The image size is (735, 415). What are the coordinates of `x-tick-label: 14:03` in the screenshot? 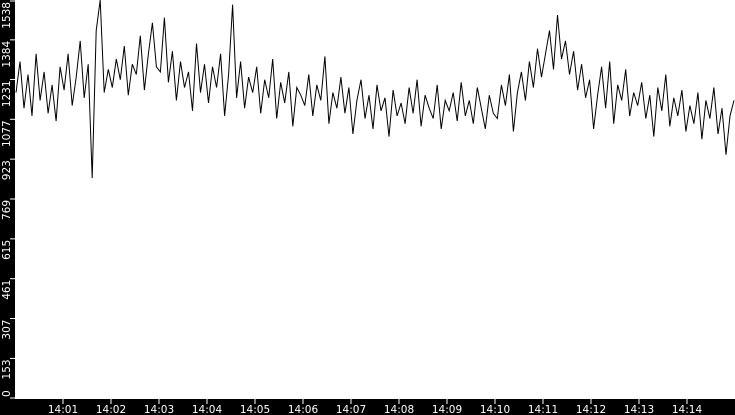 It's located at (159, 409).